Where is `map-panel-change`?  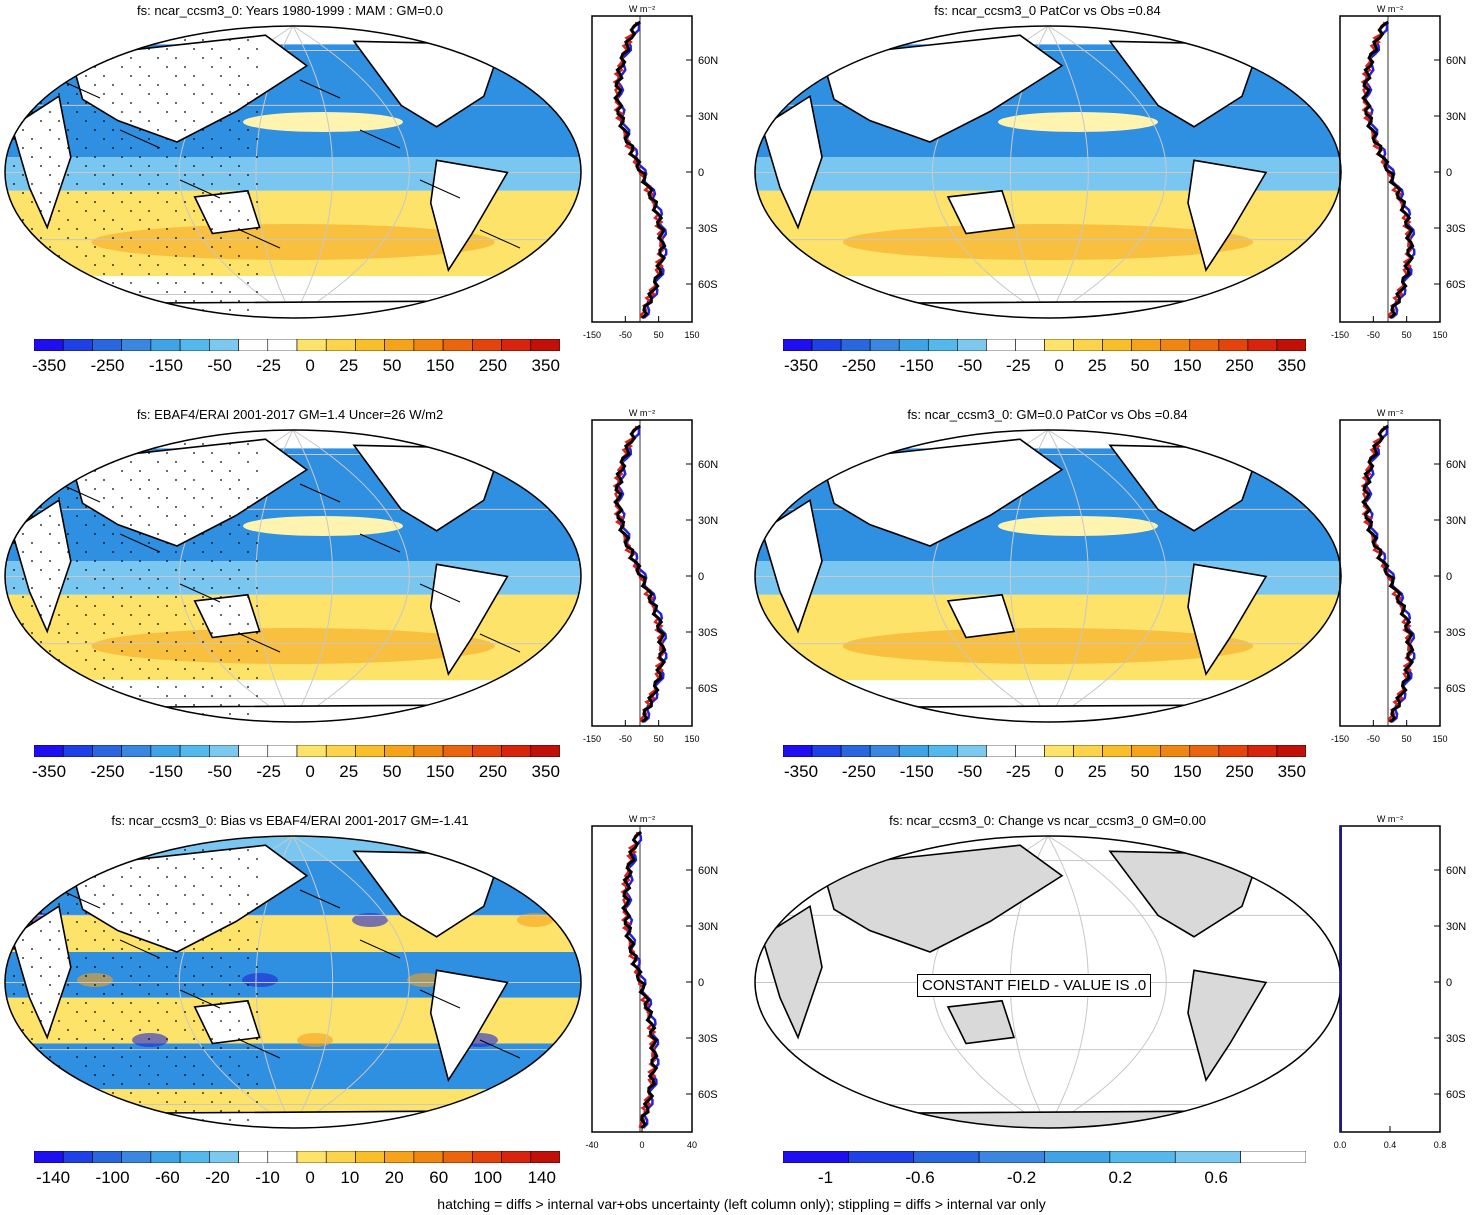
map-panel-change is located at coordinates (1048, 982).